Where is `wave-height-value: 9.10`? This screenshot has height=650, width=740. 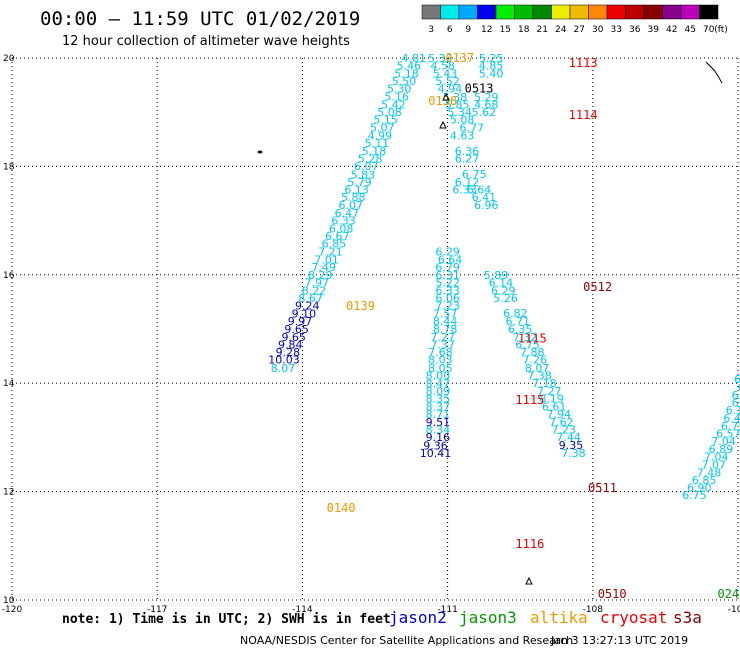
wave-height-value: 9.10 is located at coordinates (304, 314).